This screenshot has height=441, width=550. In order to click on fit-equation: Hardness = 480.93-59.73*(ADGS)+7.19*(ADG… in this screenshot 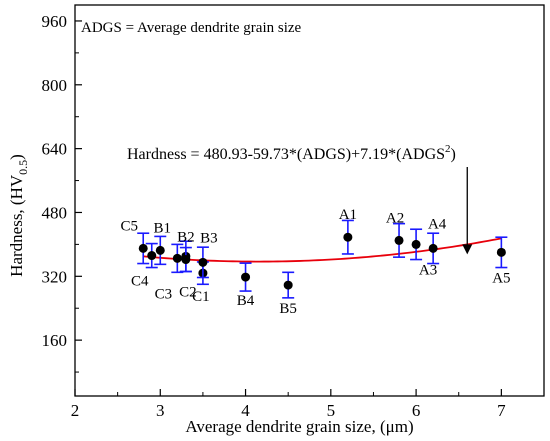, I will do `click(291, 153)`.